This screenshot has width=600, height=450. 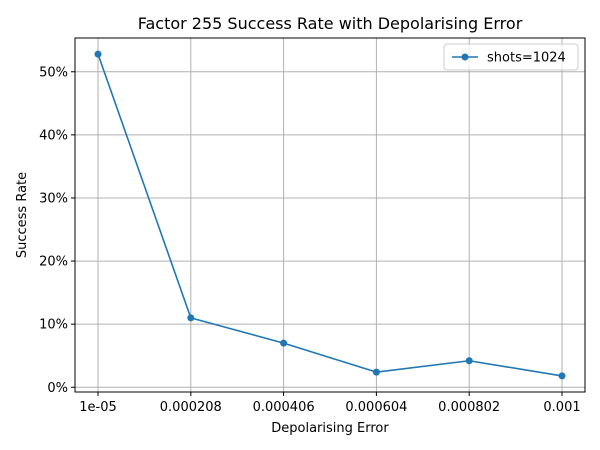 I want to click on y-tick-label: 0%, so click(x=57, y=388).